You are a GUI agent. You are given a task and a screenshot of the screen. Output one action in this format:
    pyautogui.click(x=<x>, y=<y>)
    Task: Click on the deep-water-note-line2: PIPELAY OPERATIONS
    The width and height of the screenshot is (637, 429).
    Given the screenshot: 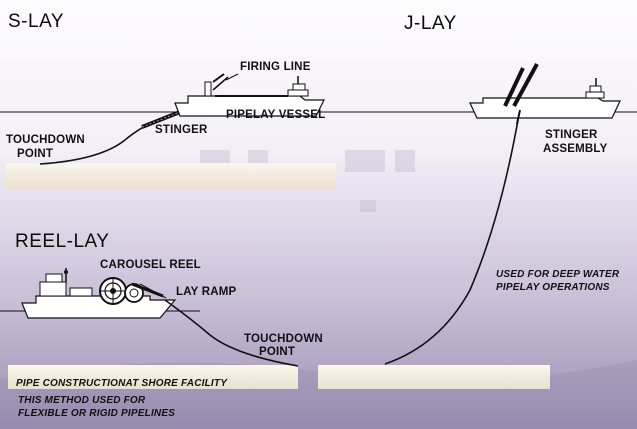 What is the action you would take?
    pyautogui.click(x=553, y=287)
    